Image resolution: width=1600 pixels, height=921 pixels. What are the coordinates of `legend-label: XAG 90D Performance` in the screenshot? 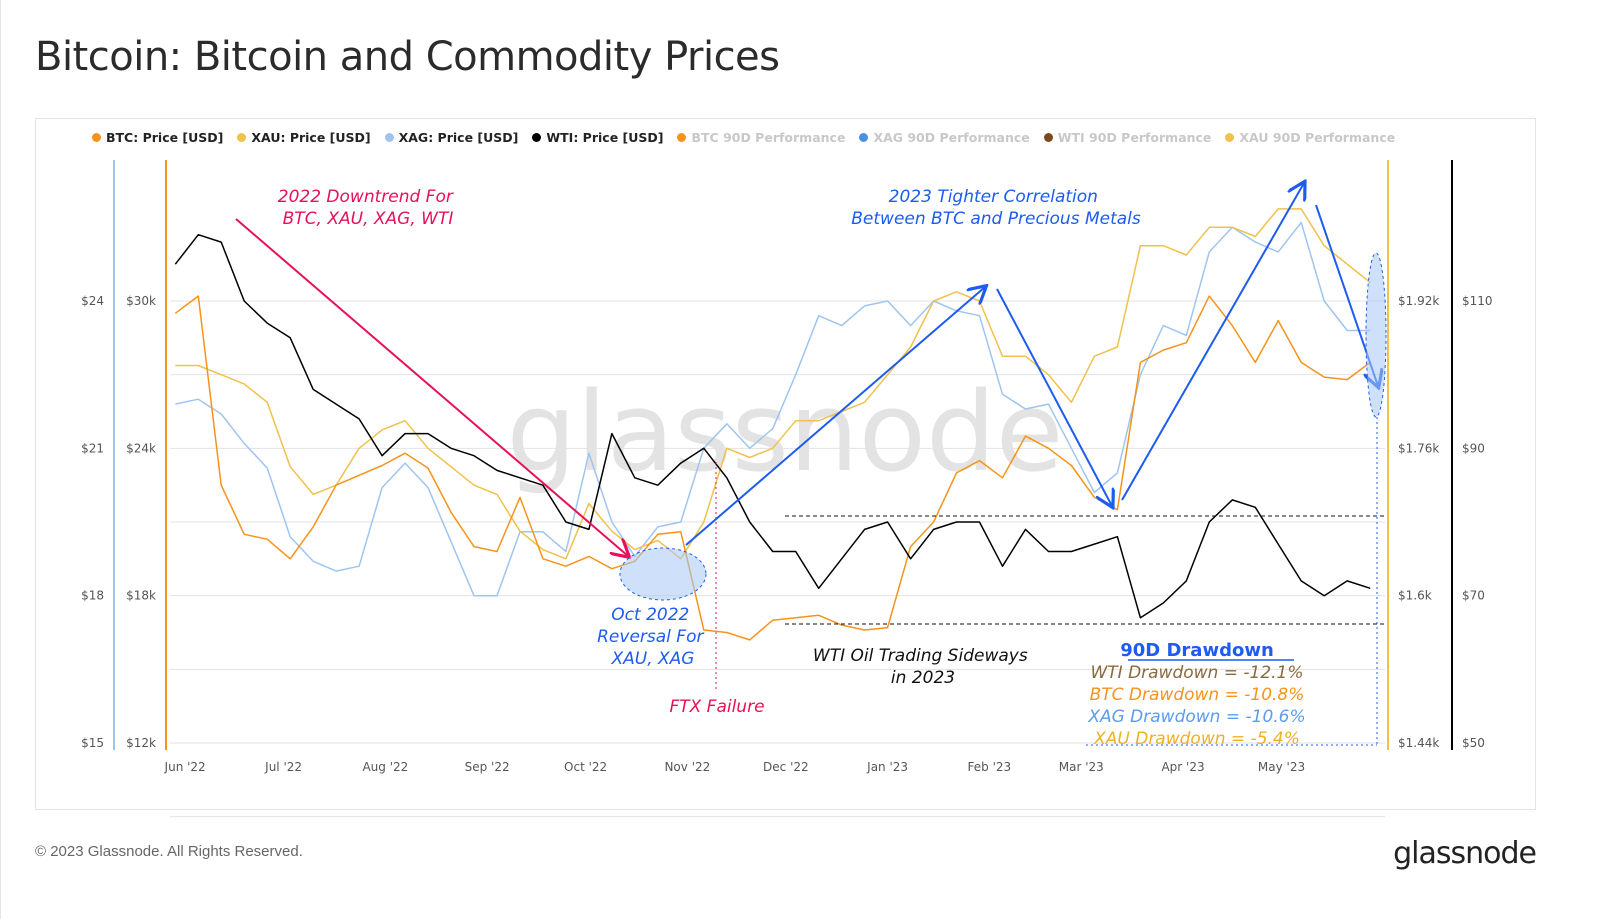 It's located at (951, 137).